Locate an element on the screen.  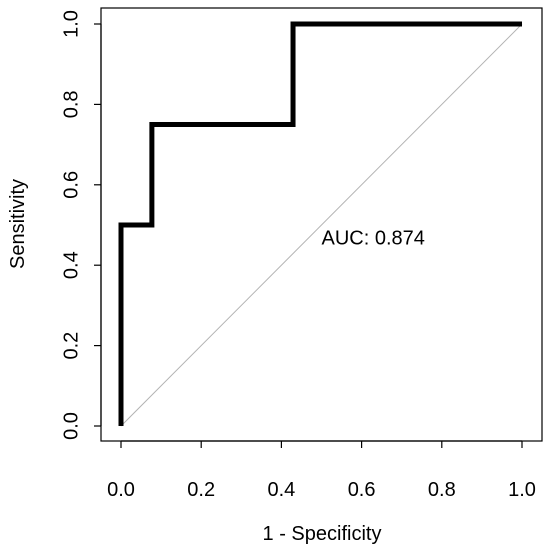
auc-annotation: AUC: 0.874 is located at coordinates (373, 238).